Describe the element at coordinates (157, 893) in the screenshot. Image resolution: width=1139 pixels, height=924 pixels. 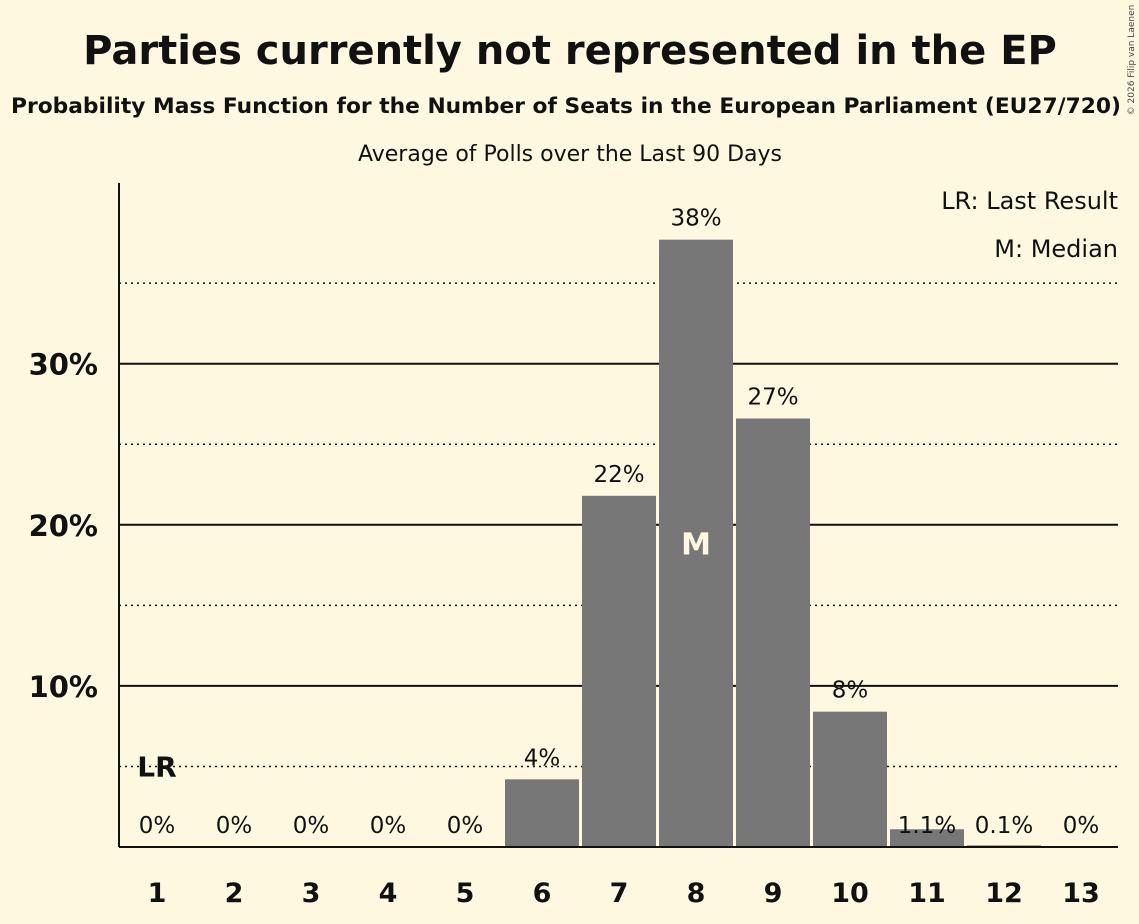
I see `x-tick-label: 1` at that location.